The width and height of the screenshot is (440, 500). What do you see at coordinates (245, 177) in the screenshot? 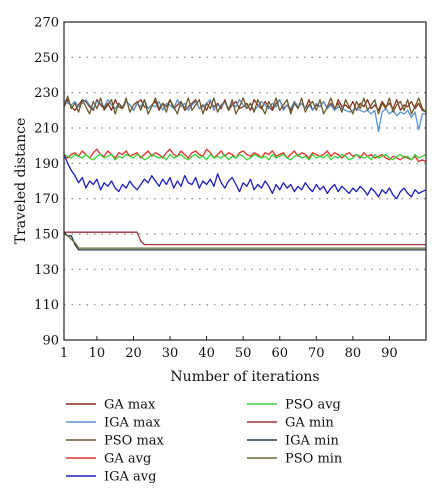
I see `series-line-iga-avg` at bounding box center [245, 177].